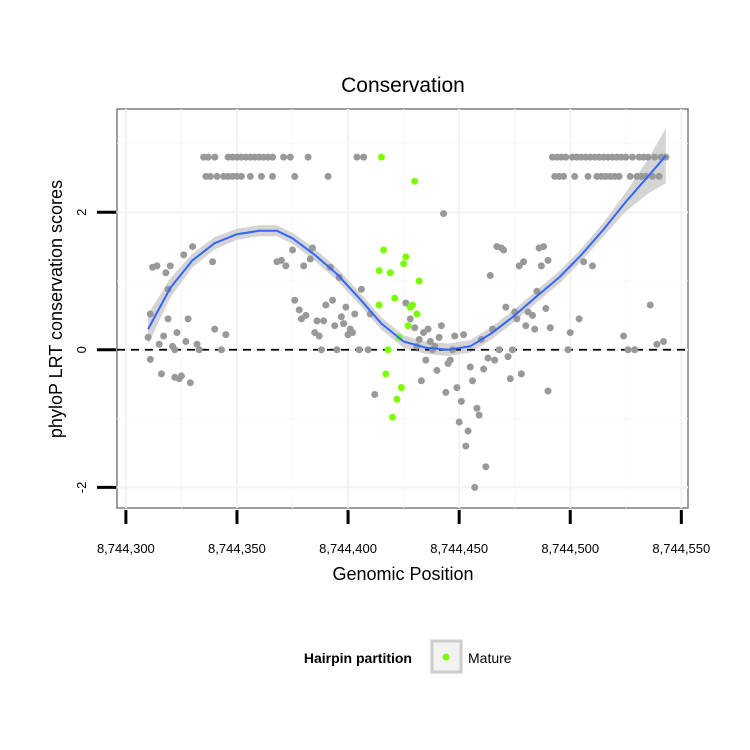 This screenshot has height=750, width=750. What do you see at coordinates (358, 658) in the screenshot?
I see `legend-title: Hairpin partition` at bounding box center [358, 658].